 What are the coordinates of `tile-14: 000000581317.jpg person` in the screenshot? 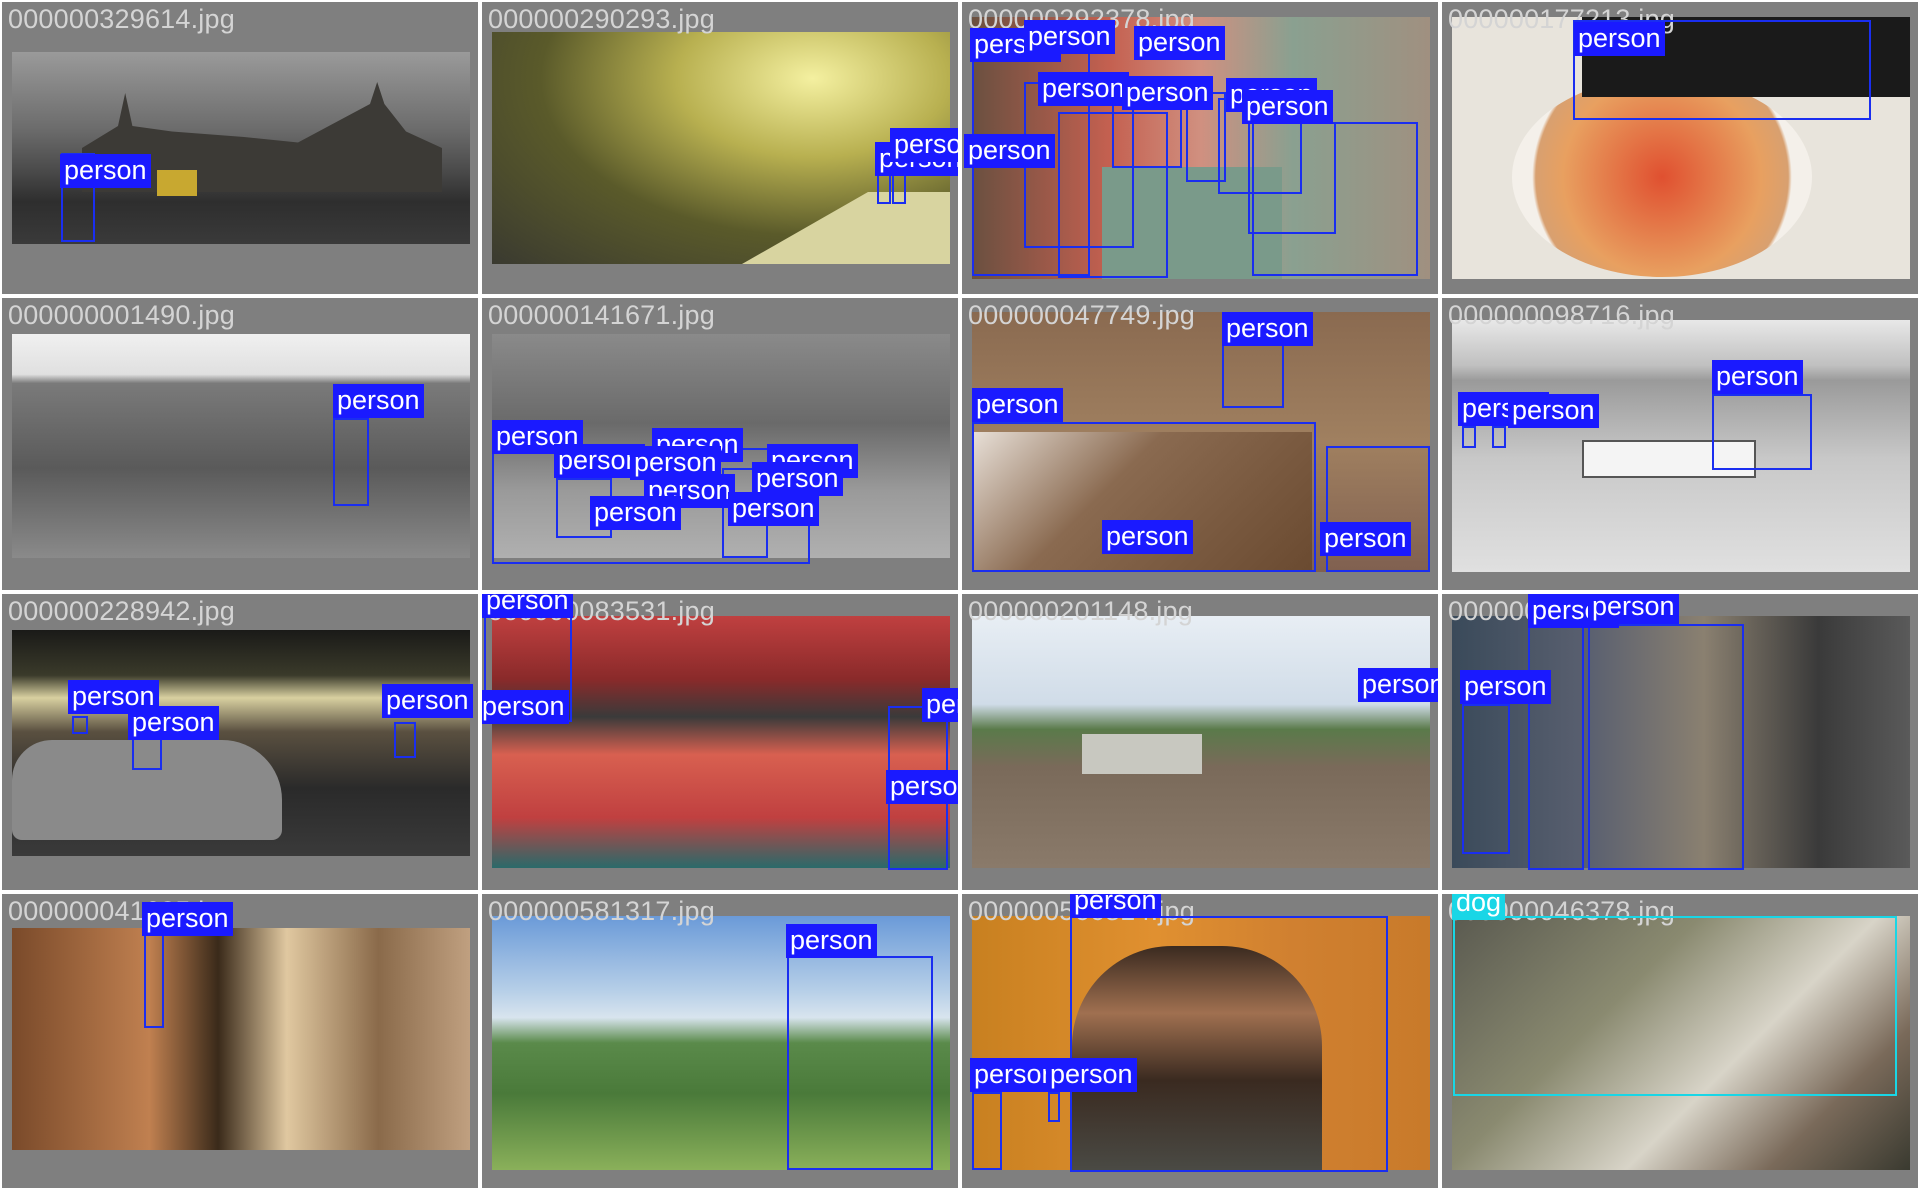 It's located at (720, 1041).